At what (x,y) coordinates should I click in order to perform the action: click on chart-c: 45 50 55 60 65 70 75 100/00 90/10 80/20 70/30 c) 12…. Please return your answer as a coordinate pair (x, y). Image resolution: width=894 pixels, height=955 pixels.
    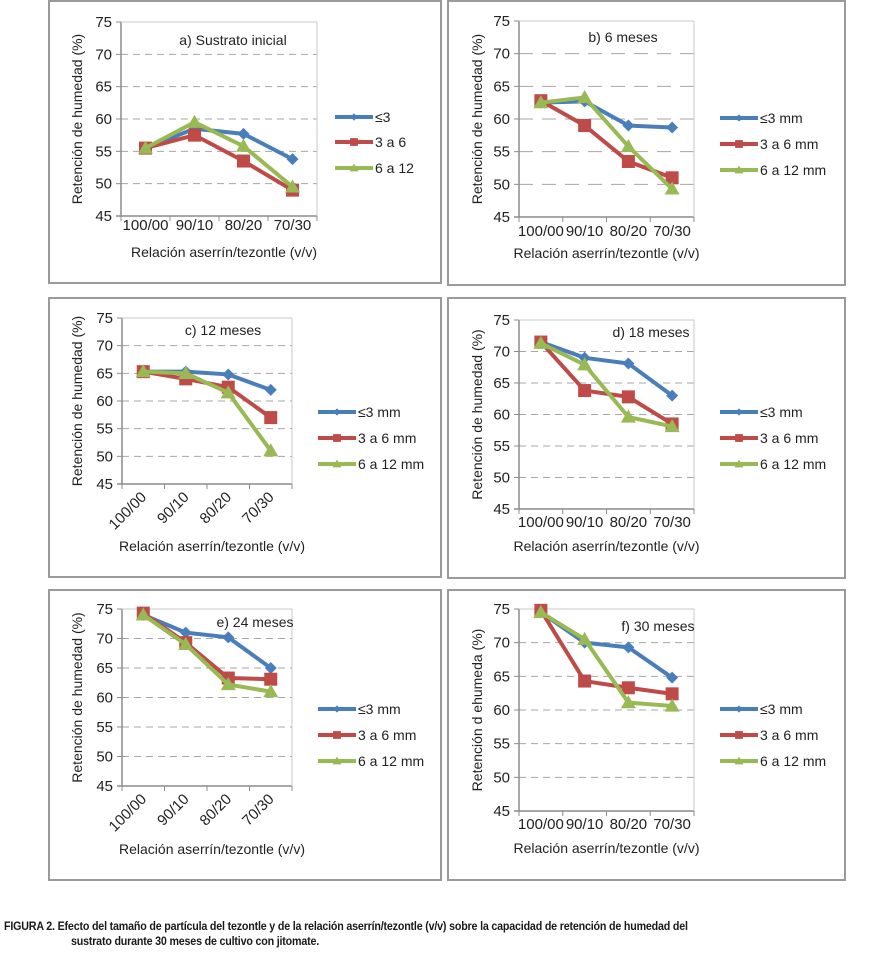
    Looking at the image, I should click on (246, 432).